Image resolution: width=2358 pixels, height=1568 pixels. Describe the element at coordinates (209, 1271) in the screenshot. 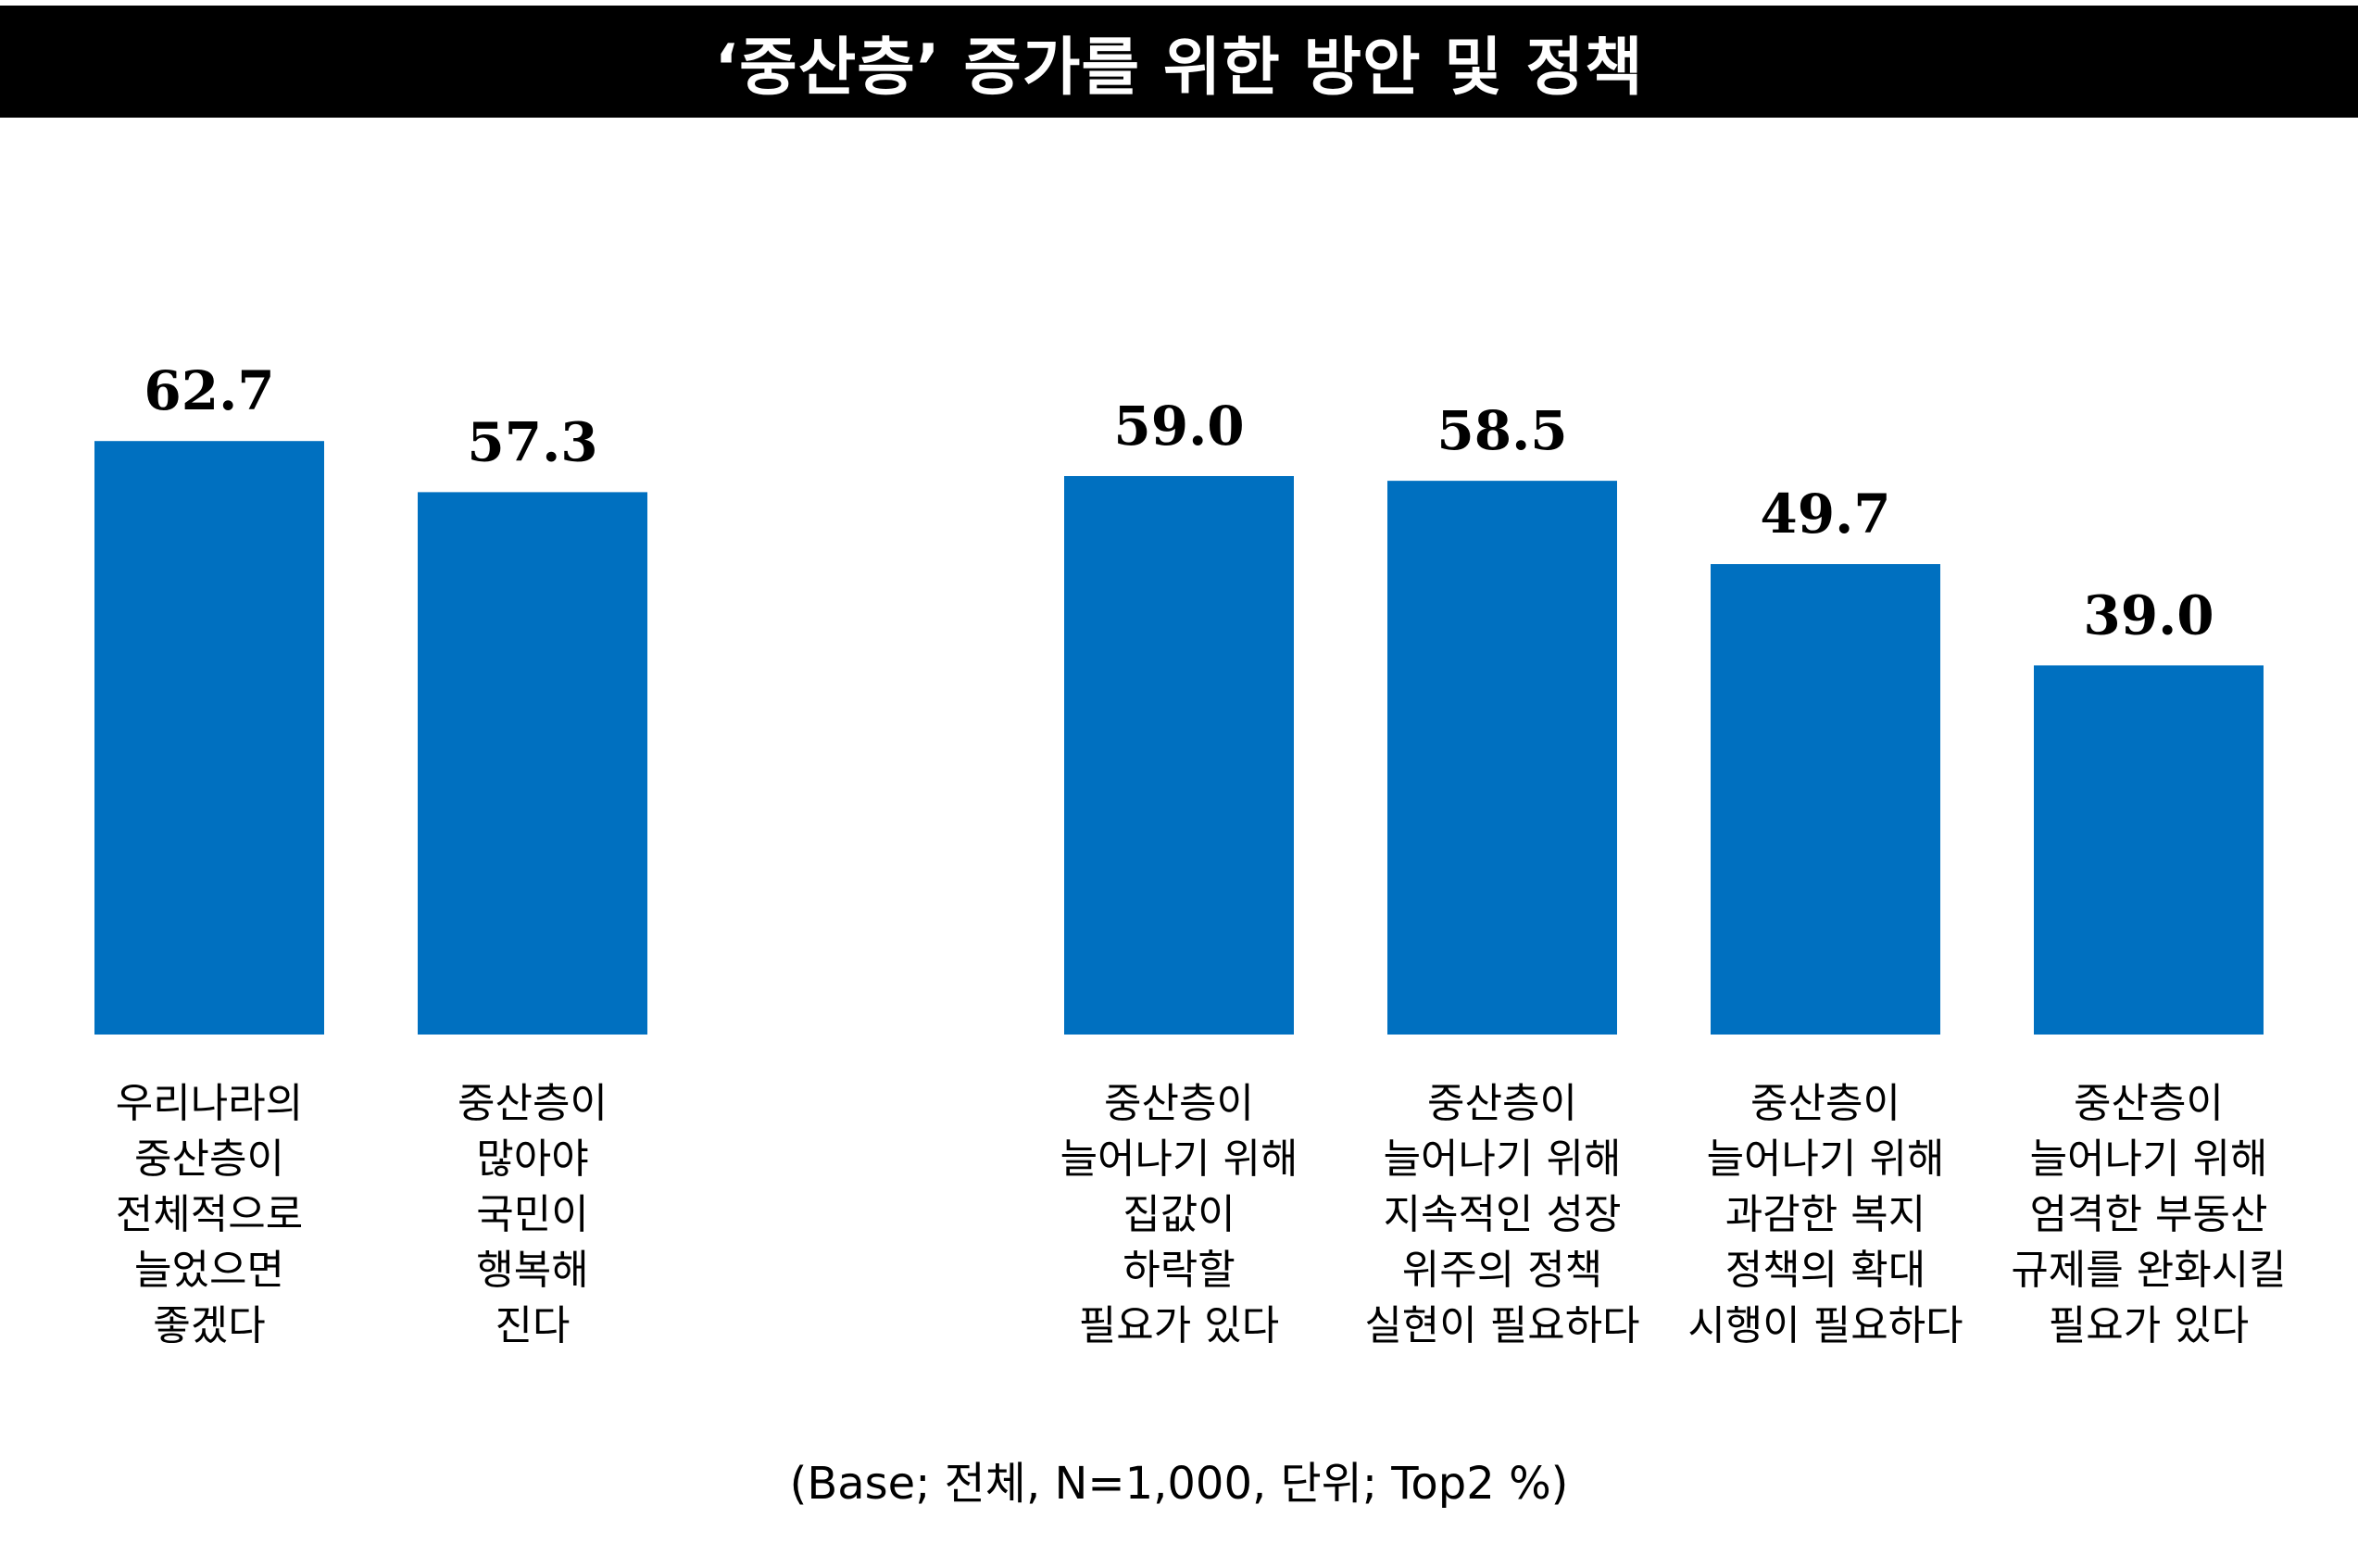

I see `category-label-1-line-4: 늘었으면` at that location.